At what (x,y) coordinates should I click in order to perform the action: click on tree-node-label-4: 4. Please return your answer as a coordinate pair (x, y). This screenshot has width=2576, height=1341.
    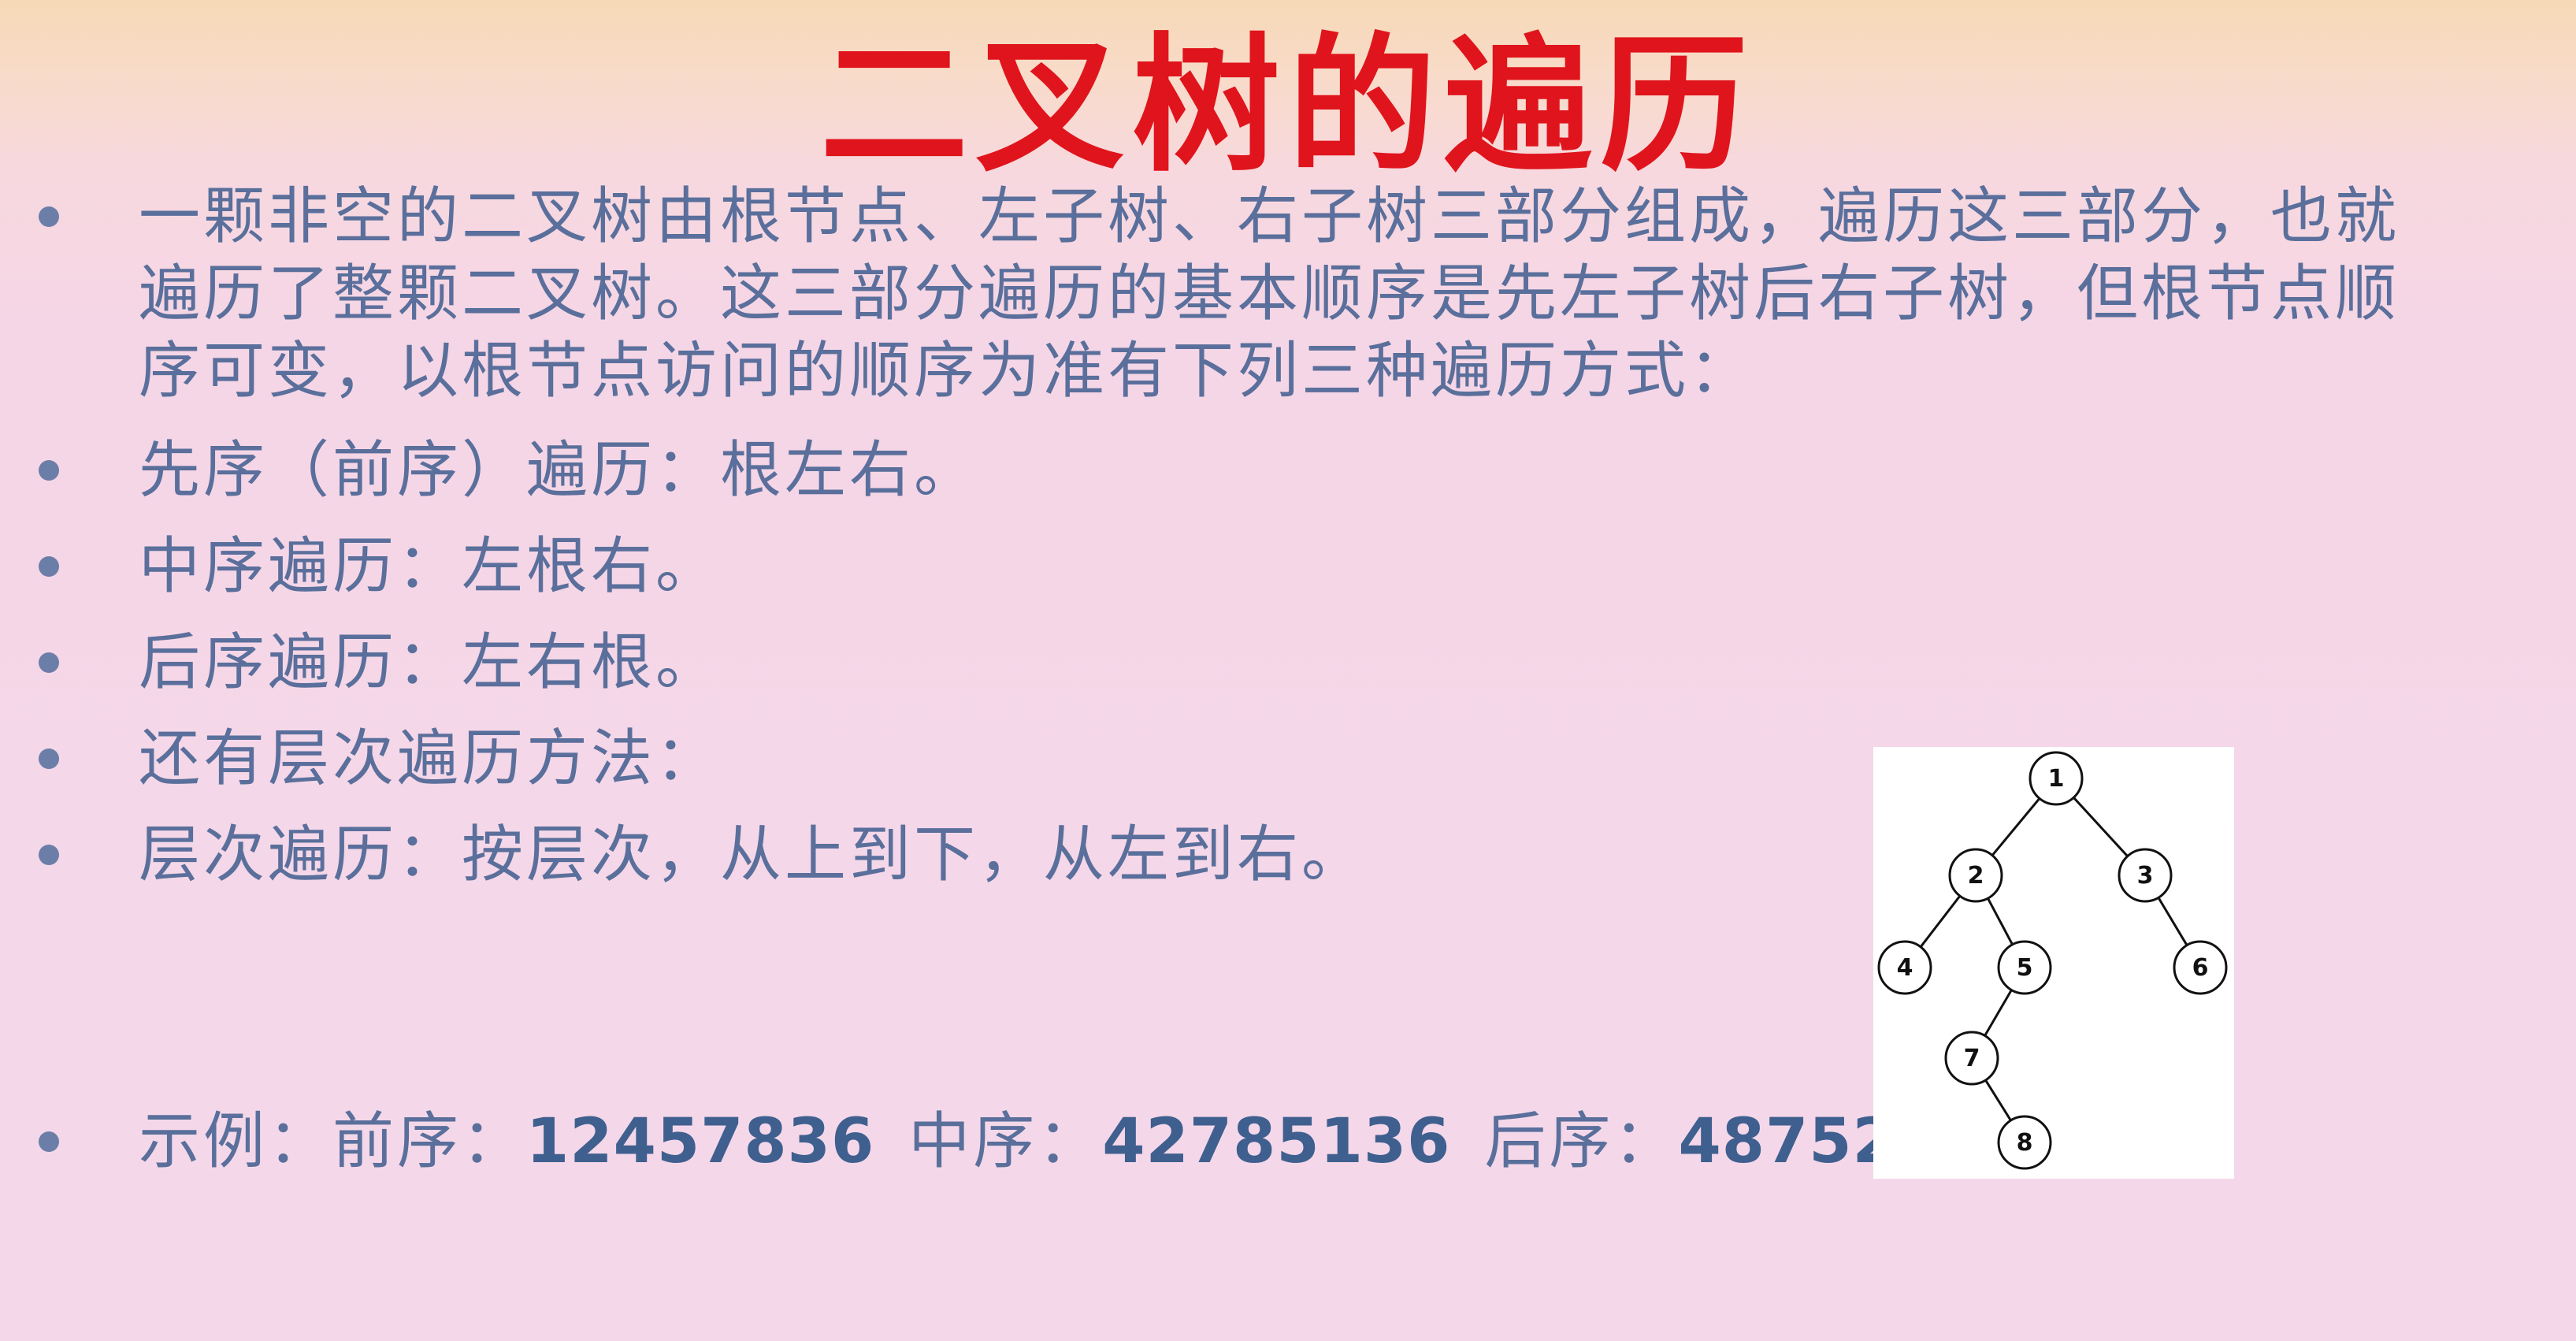
    Looking at the image, I should click on (1905, 968).